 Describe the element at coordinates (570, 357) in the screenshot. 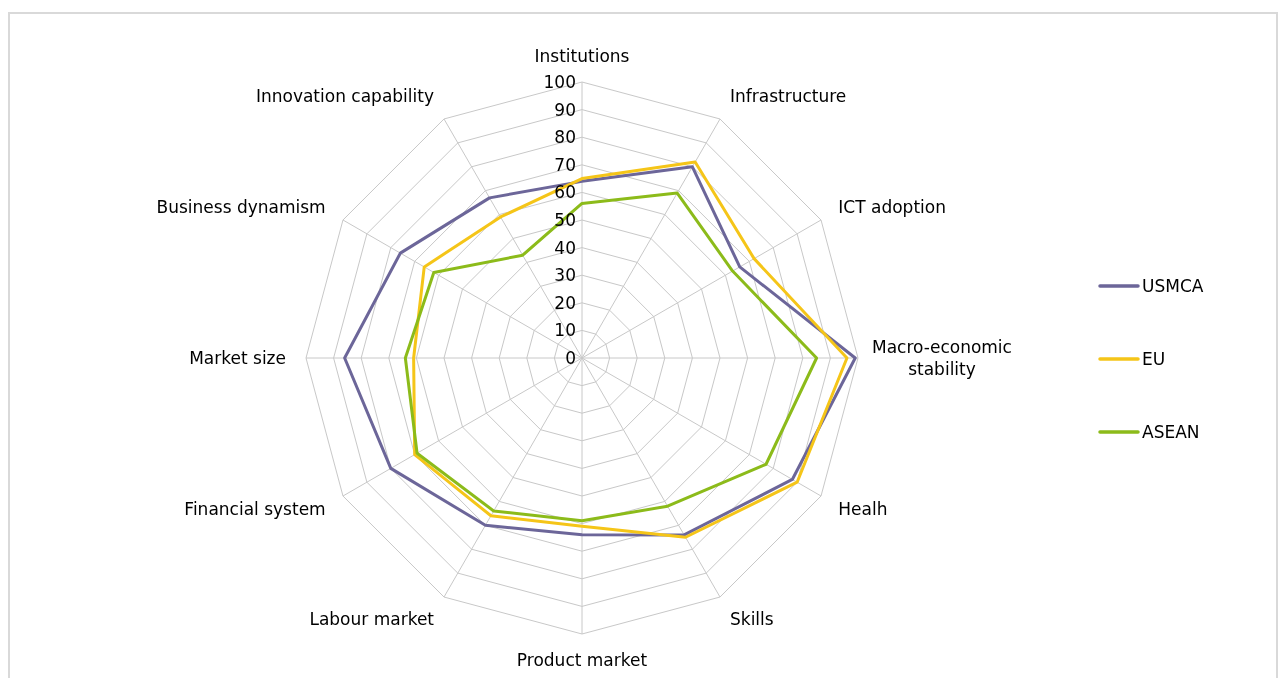

I see `y-tick-label: 0` at that location.